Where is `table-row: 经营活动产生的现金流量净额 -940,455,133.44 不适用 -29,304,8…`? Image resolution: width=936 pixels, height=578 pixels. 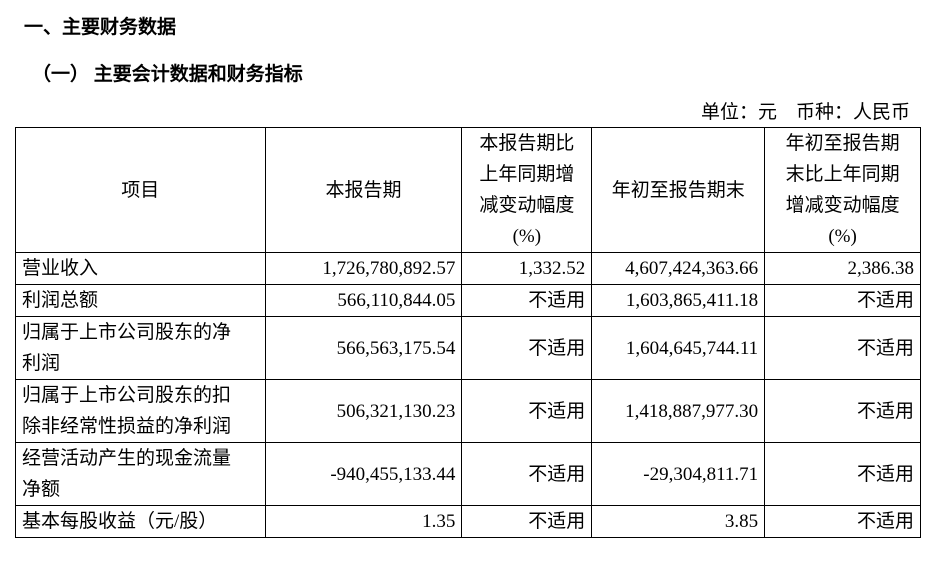 table-row: 经营活动产生的现金流量净额 -940,455,133.44 不适用 -29,304,8… is located at coordinates (468, 474).